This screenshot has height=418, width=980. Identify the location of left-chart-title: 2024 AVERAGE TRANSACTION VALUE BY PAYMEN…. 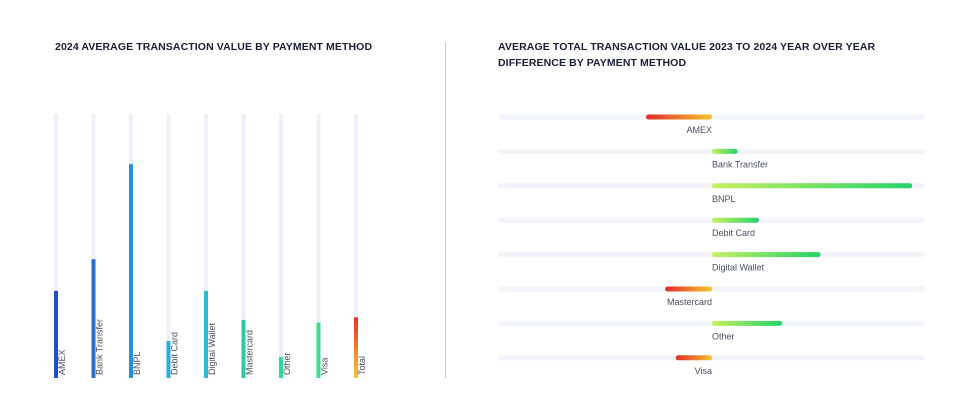
(214, 47).